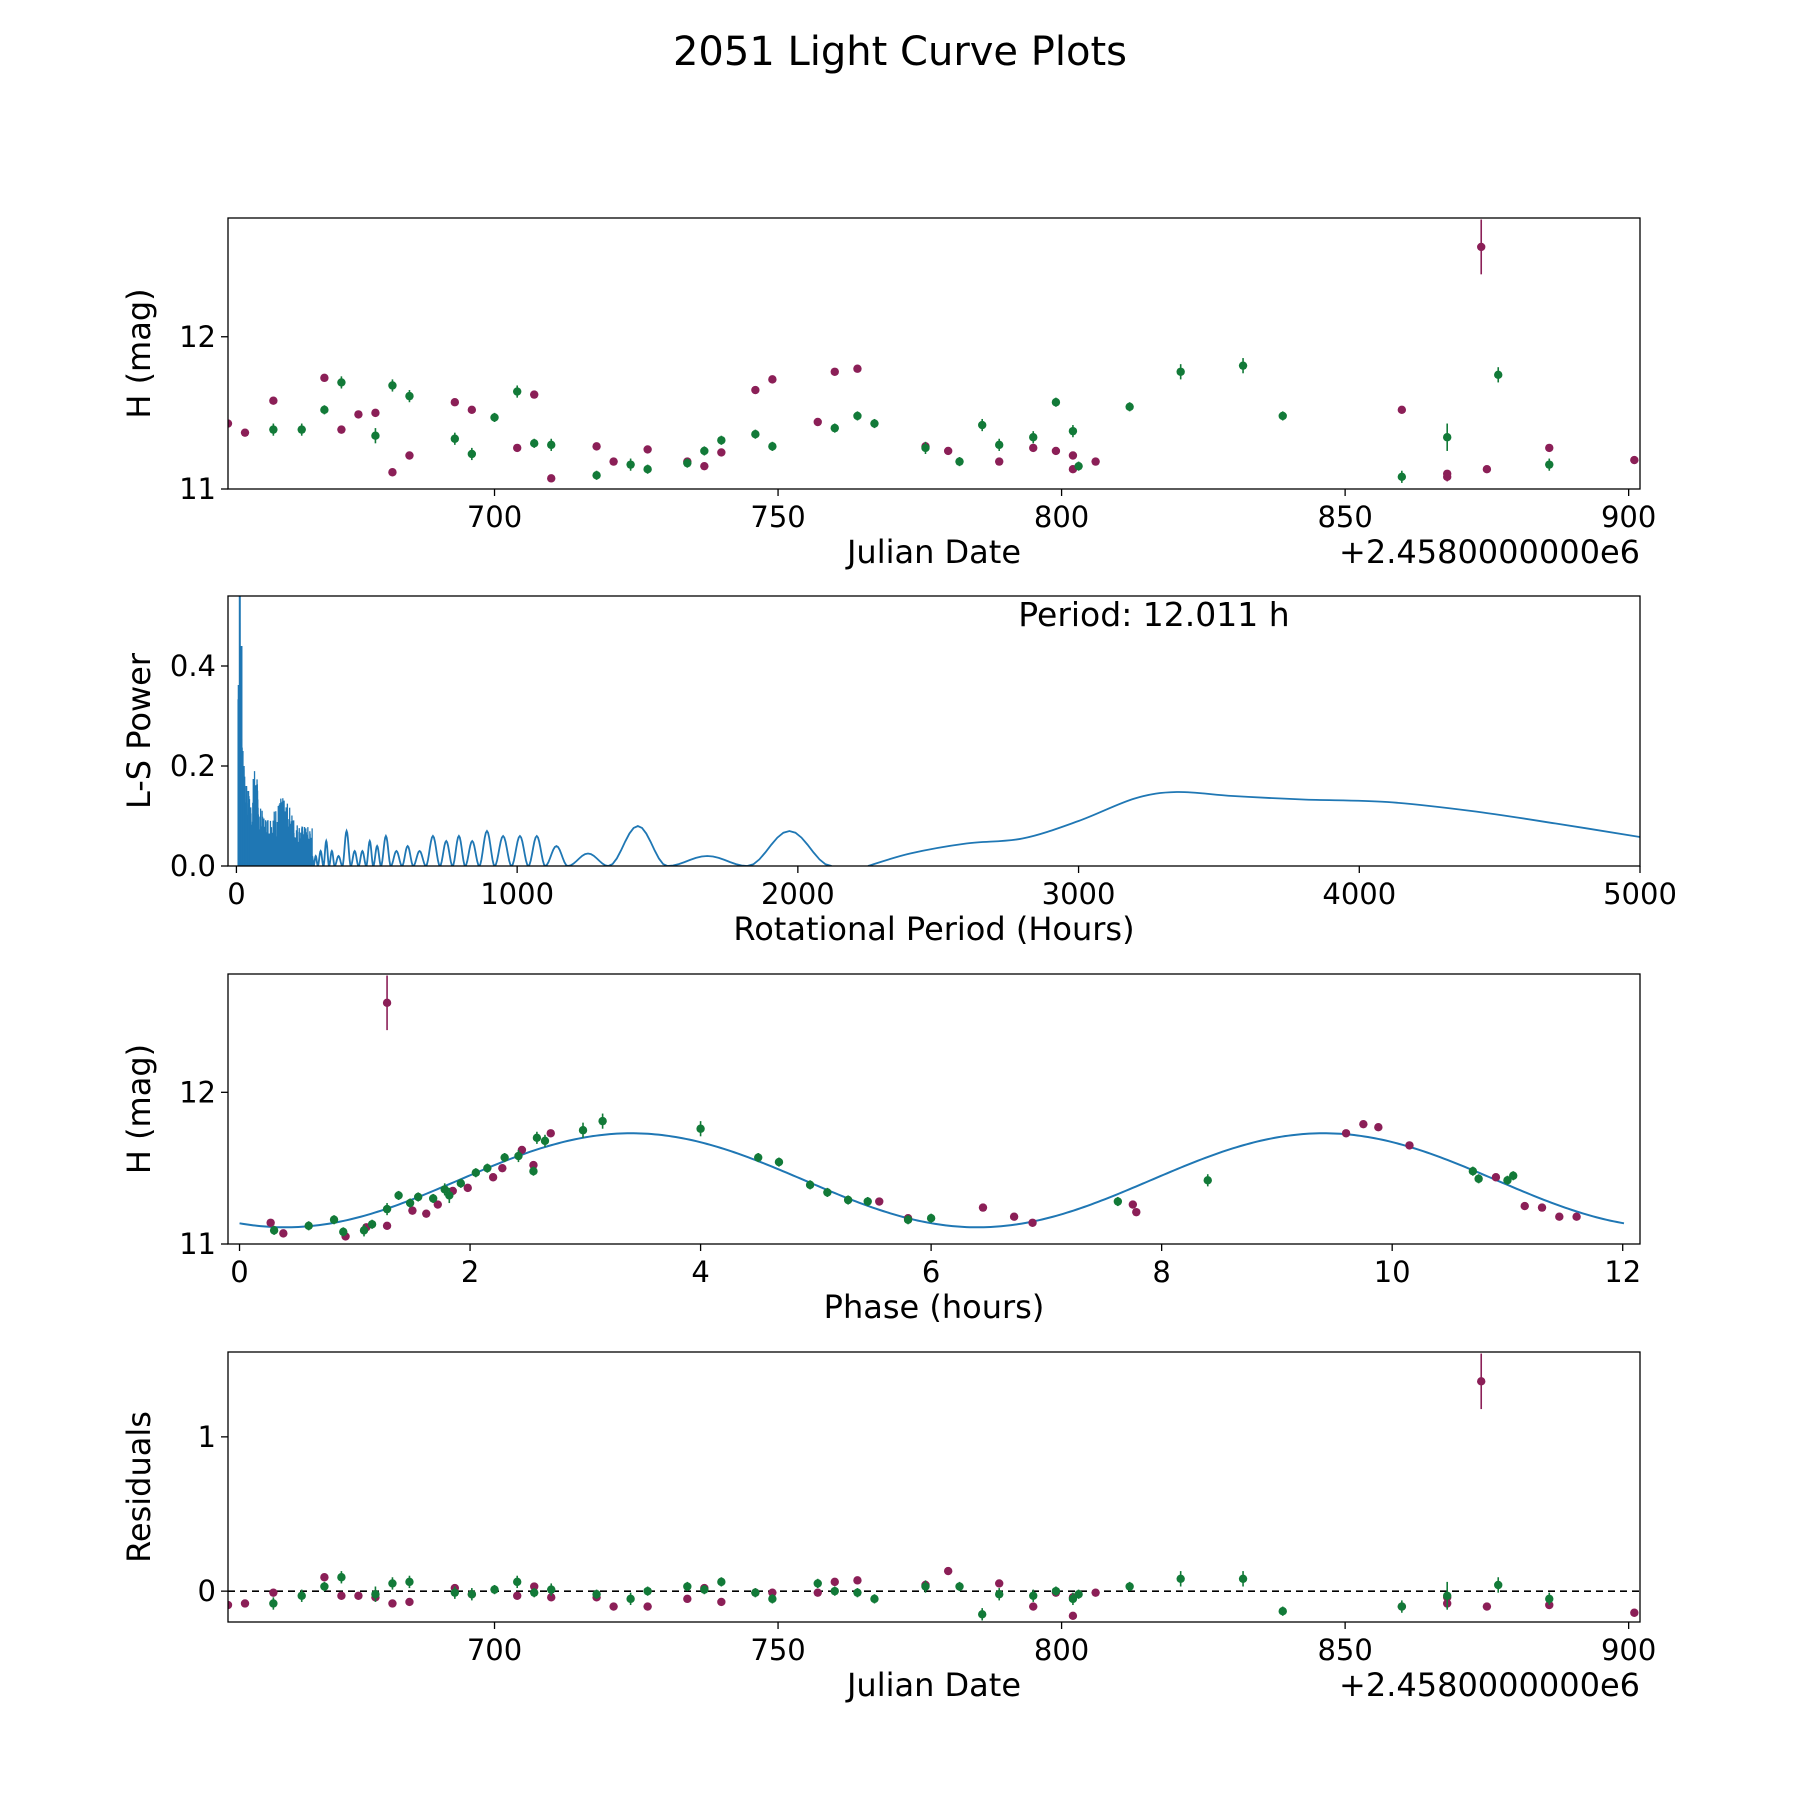  What do you see at coordinates (197, 1092) in the screenshot?
I see `phased-ytick-label-1: 12` at bounding box center [197, 1092].